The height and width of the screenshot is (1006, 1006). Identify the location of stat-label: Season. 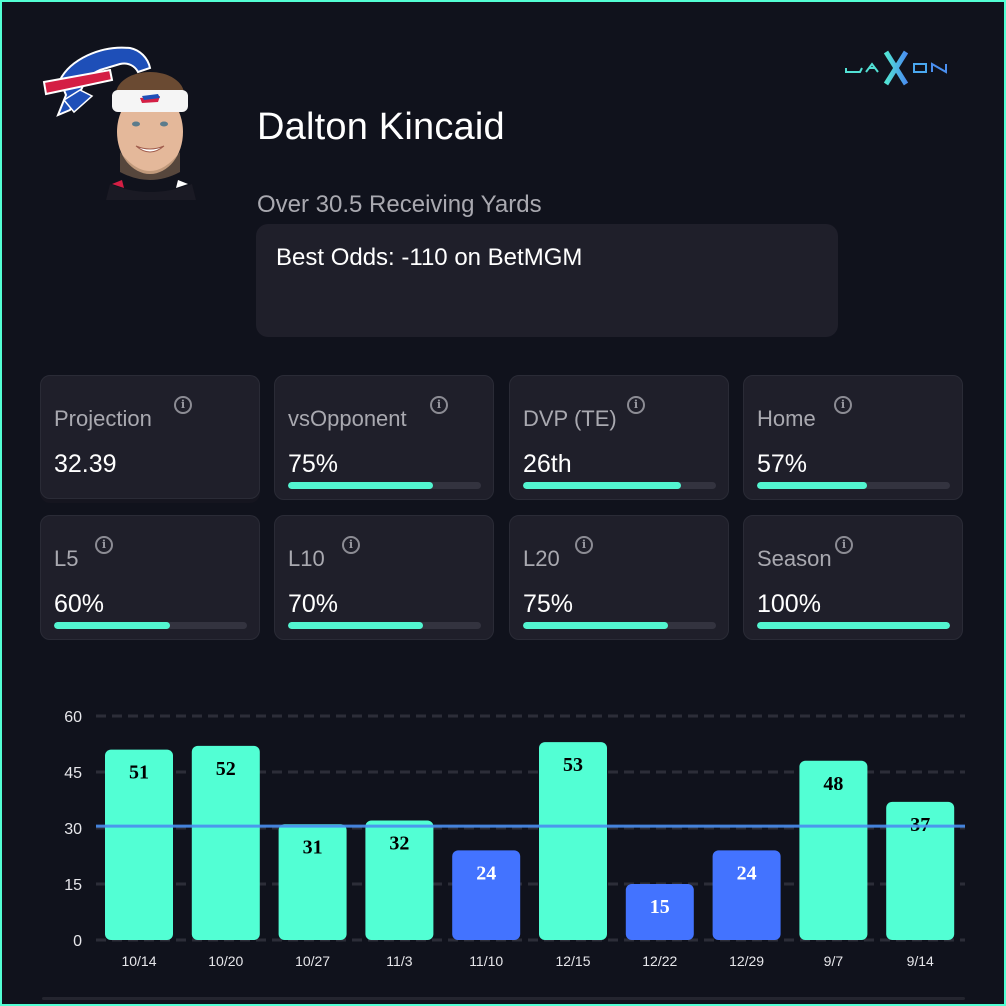
(794, 558).